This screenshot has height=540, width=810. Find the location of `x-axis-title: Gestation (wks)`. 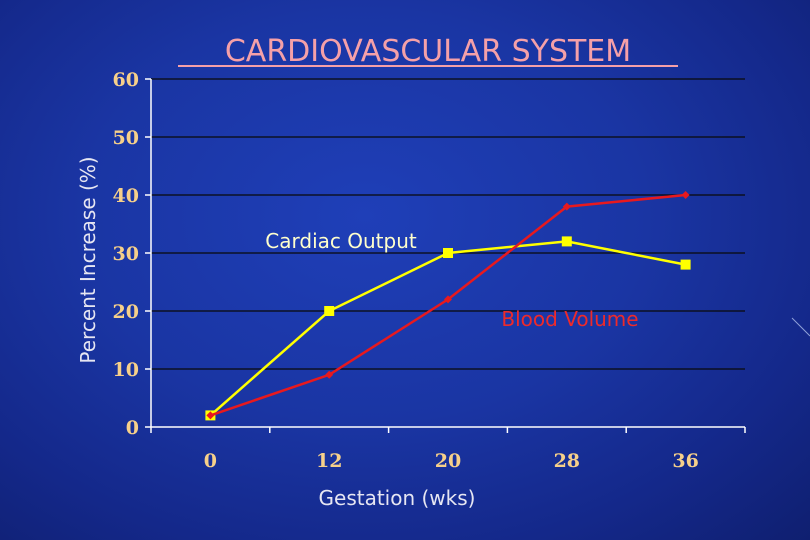

x-axis-title: Gestation (wks) is located at coordinates (397, 498).